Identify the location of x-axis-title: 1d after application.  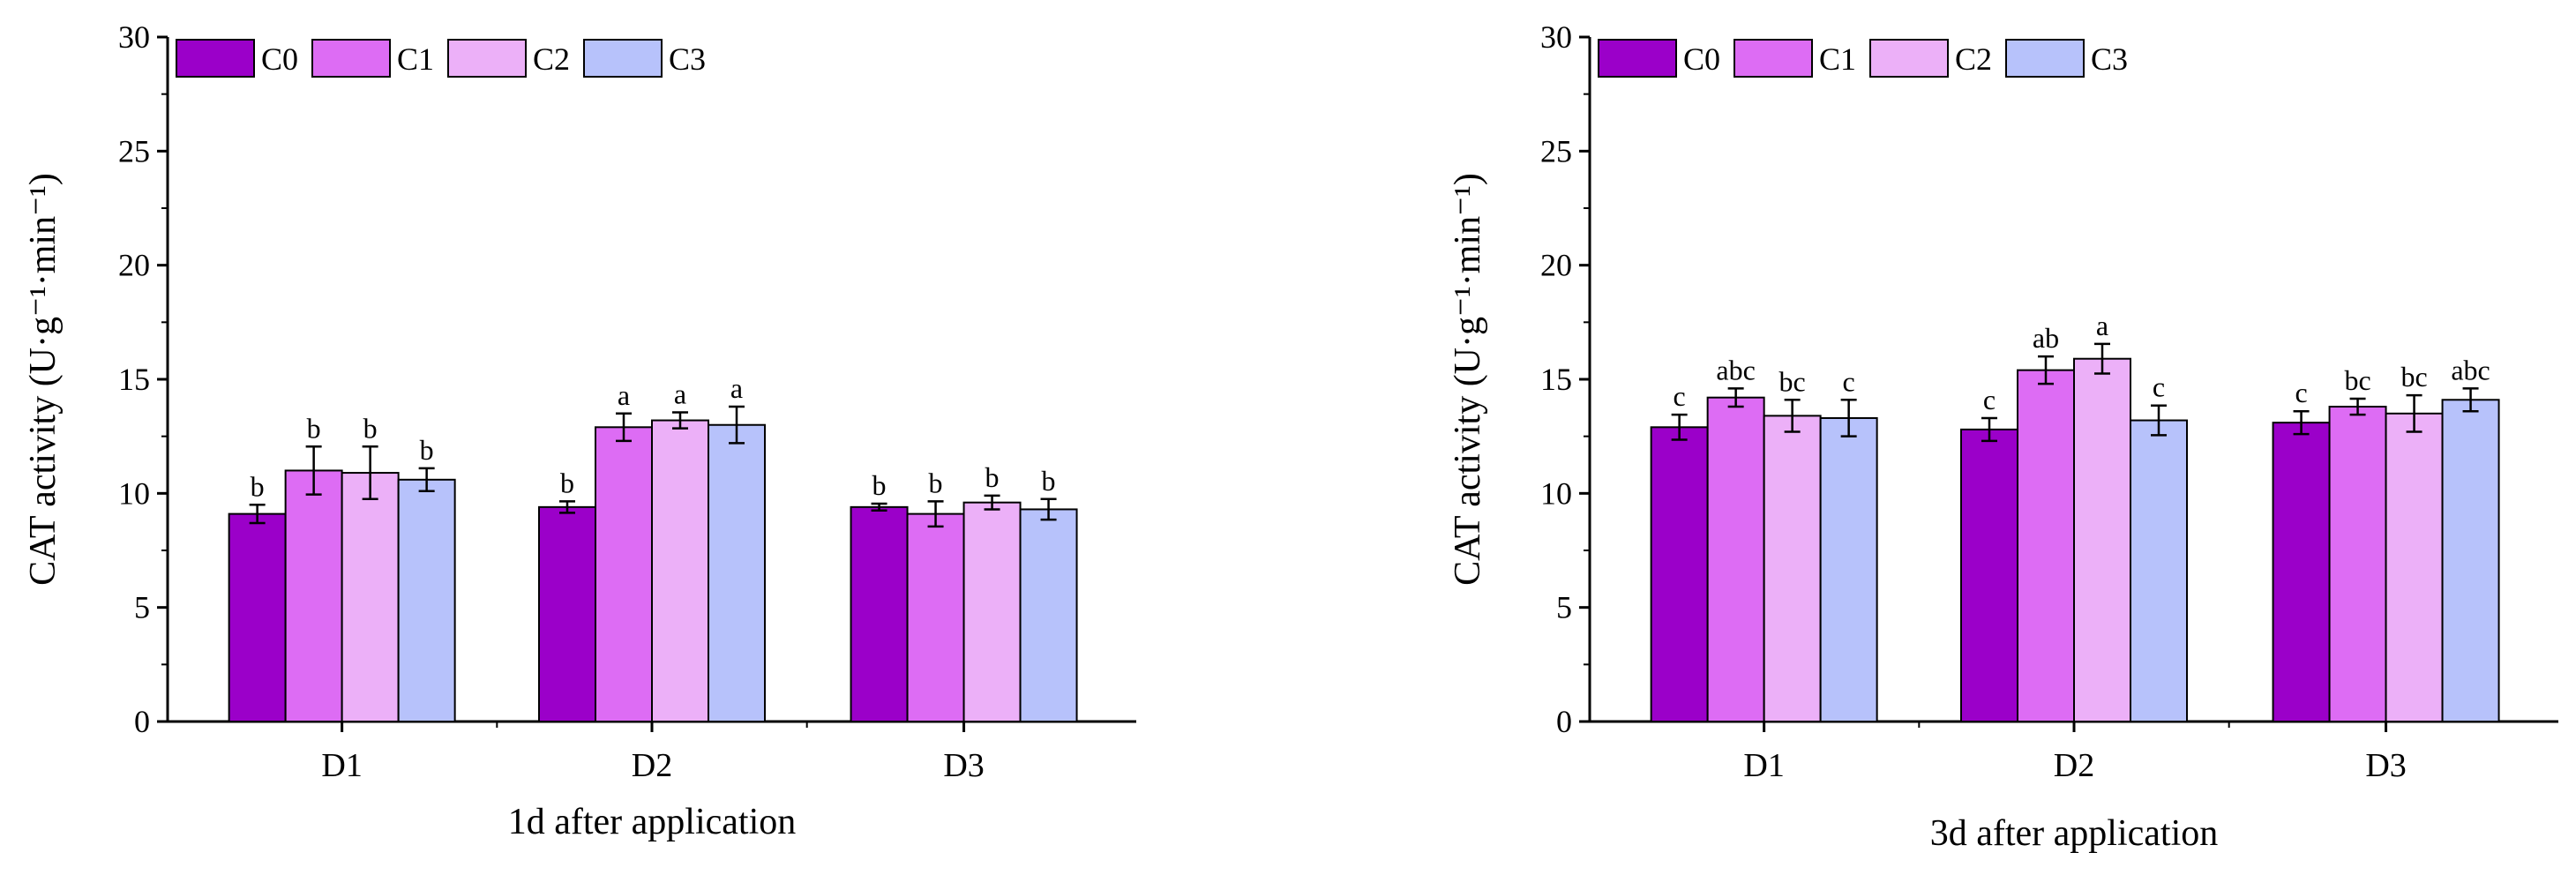
(653, 822).